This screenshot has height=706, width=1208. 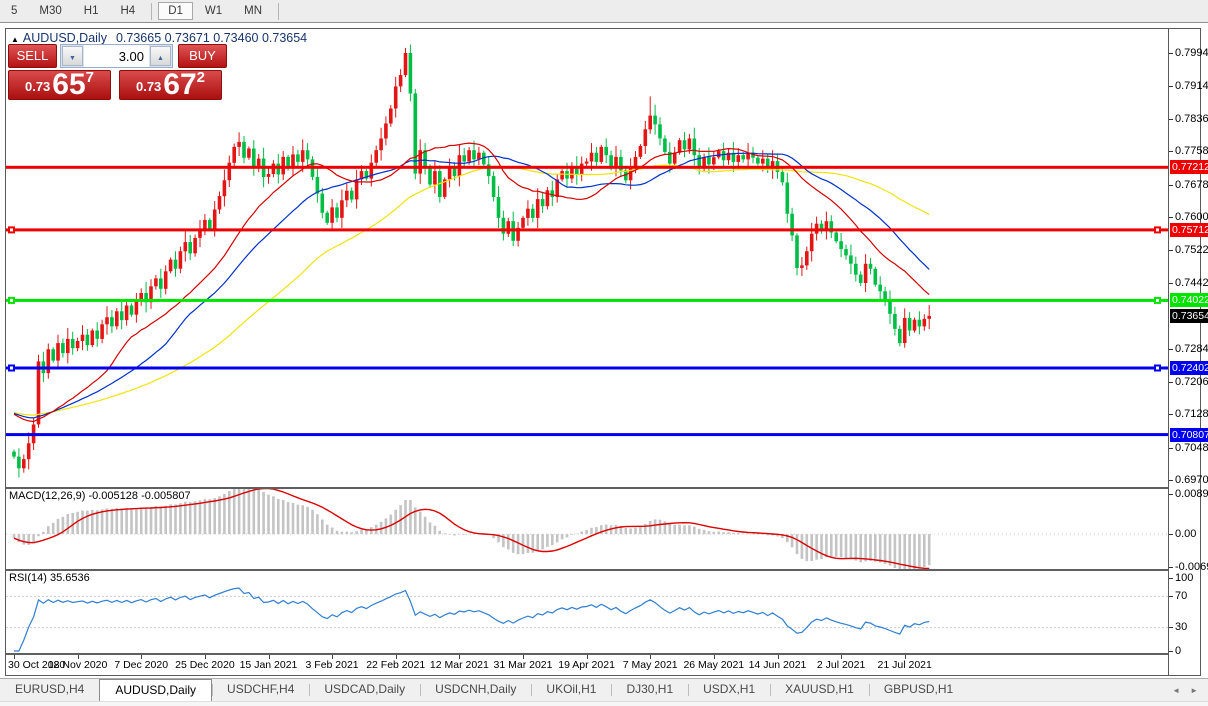 What do you see at coordinates (604, 703) in the screenshot?
I see `status-strip` at bounding box center [604, 703].